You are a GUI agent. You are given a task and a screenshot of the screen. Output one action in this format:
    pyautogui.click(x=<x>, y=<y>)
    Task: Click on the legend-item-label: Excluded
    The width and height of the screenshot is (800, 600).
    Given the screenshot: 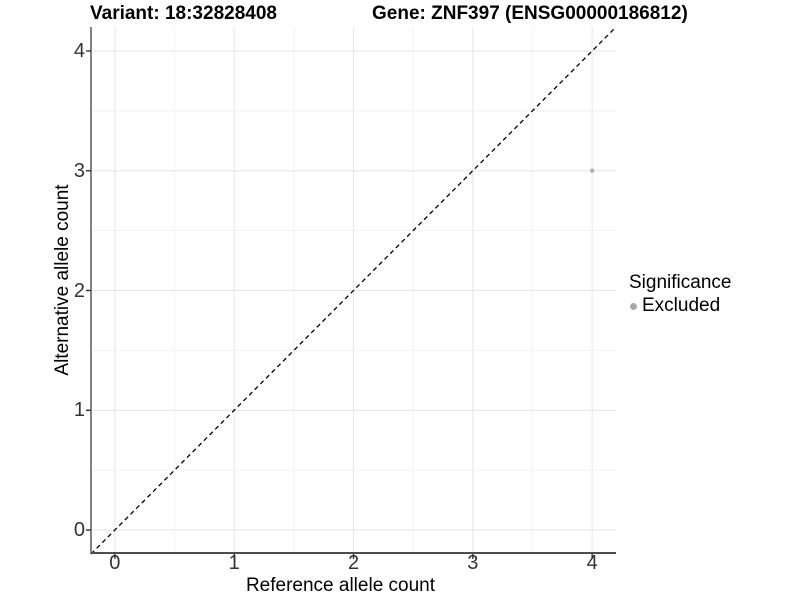 What is the action you would take?
    pyautogui.click(x=681, y=305)
    